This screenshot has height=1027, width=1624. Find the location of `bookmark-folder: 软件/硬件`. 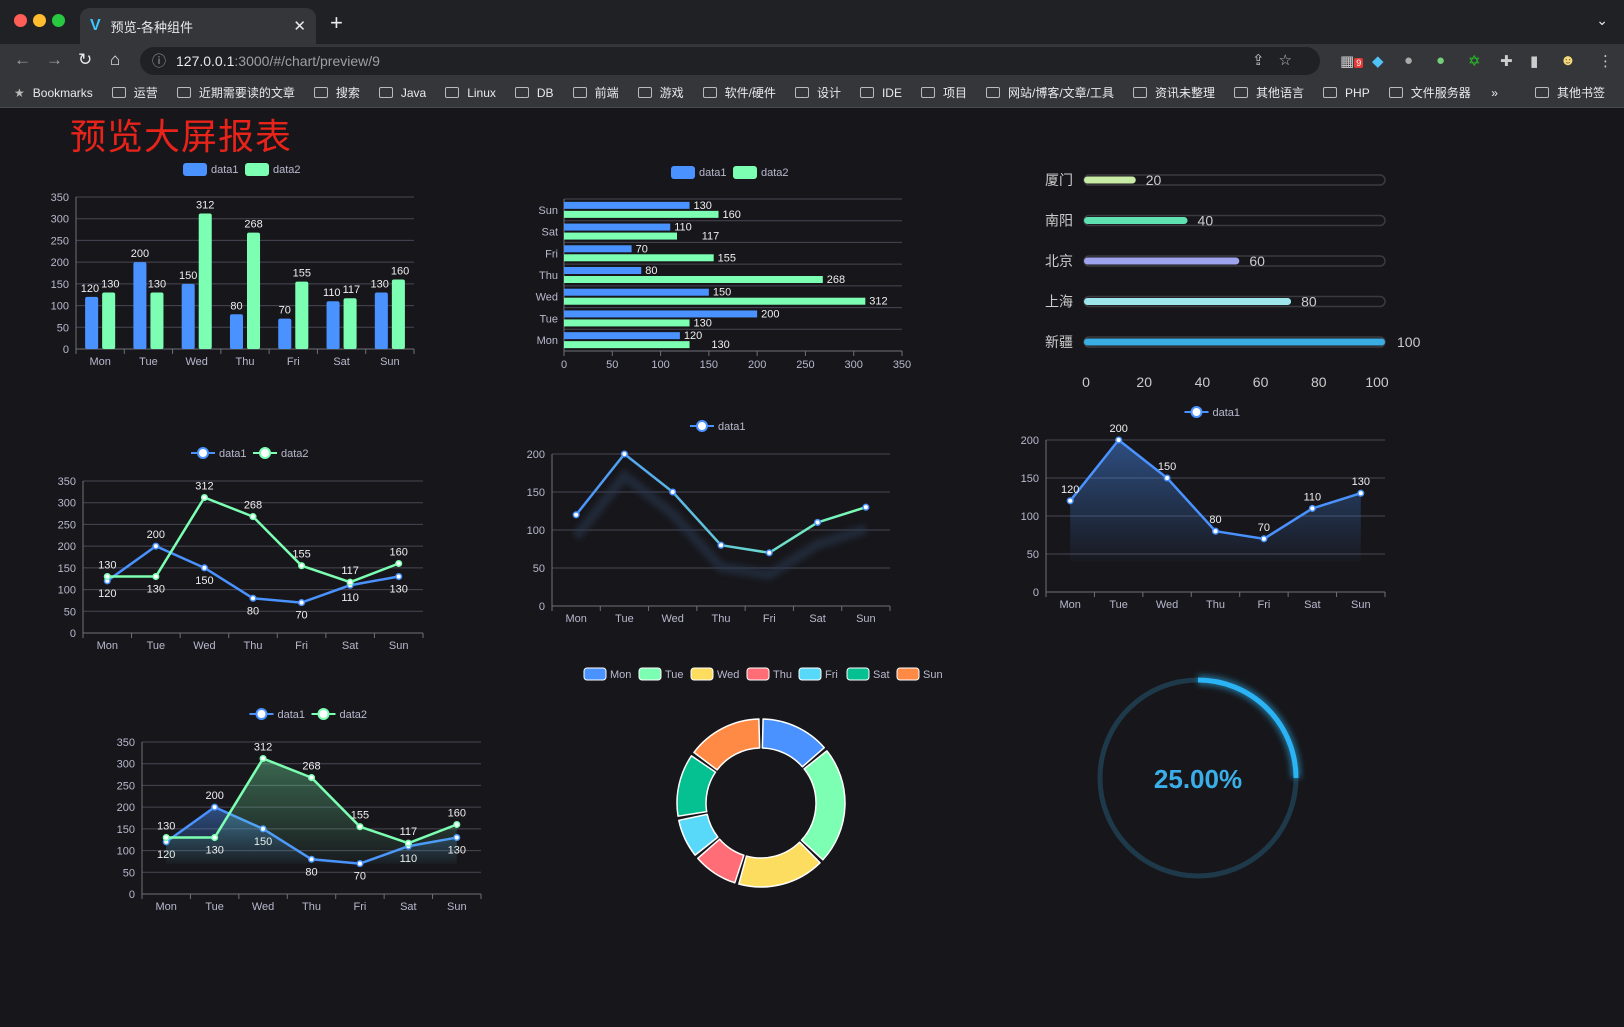

bookmark-folder: 软件/硬件 is located at coordinates (739, 92).